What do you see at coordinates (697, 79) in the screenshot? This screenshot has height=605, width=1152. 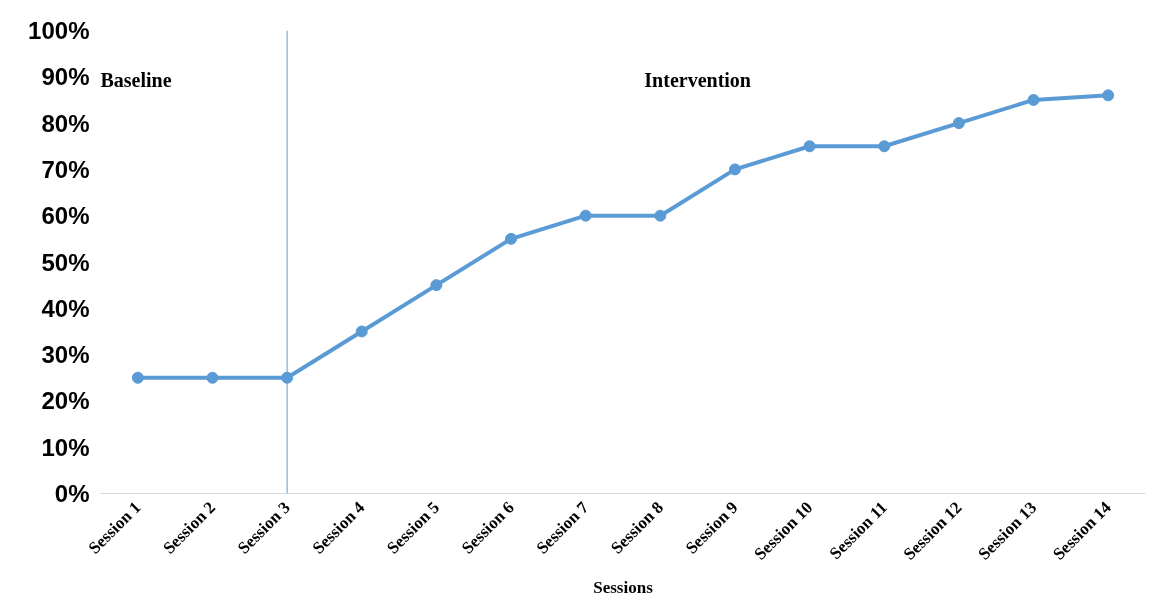 I see `annotation: Intervention` at bounding box center [697, 79].